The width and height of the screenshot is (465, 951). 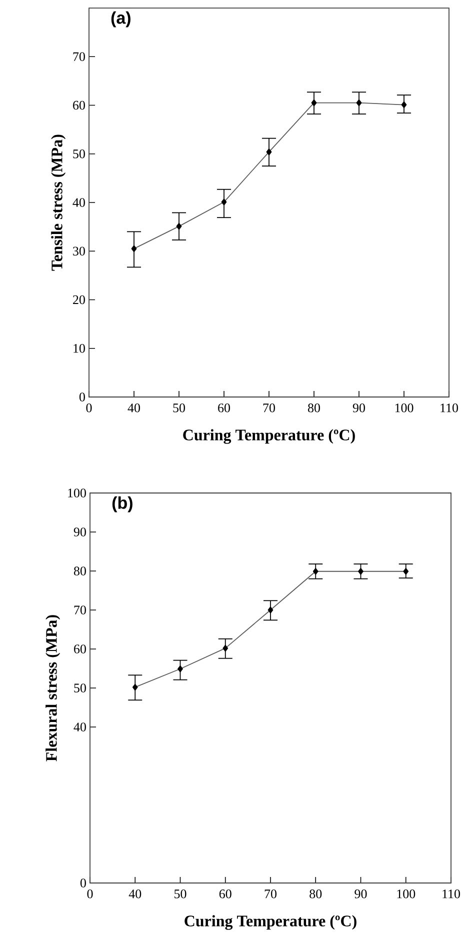 What do you see at coordinates (120, 19) in the screenshot?
I see `chart-title: (a)` at bounding box center [120, 19].